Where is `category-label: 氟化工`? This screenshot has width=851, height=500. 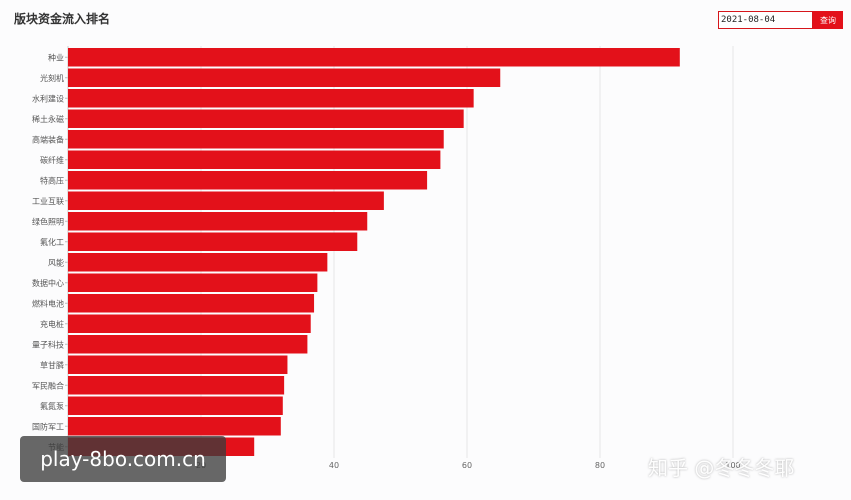
category-label: 氟化工 is located at coordinates (52, 242).